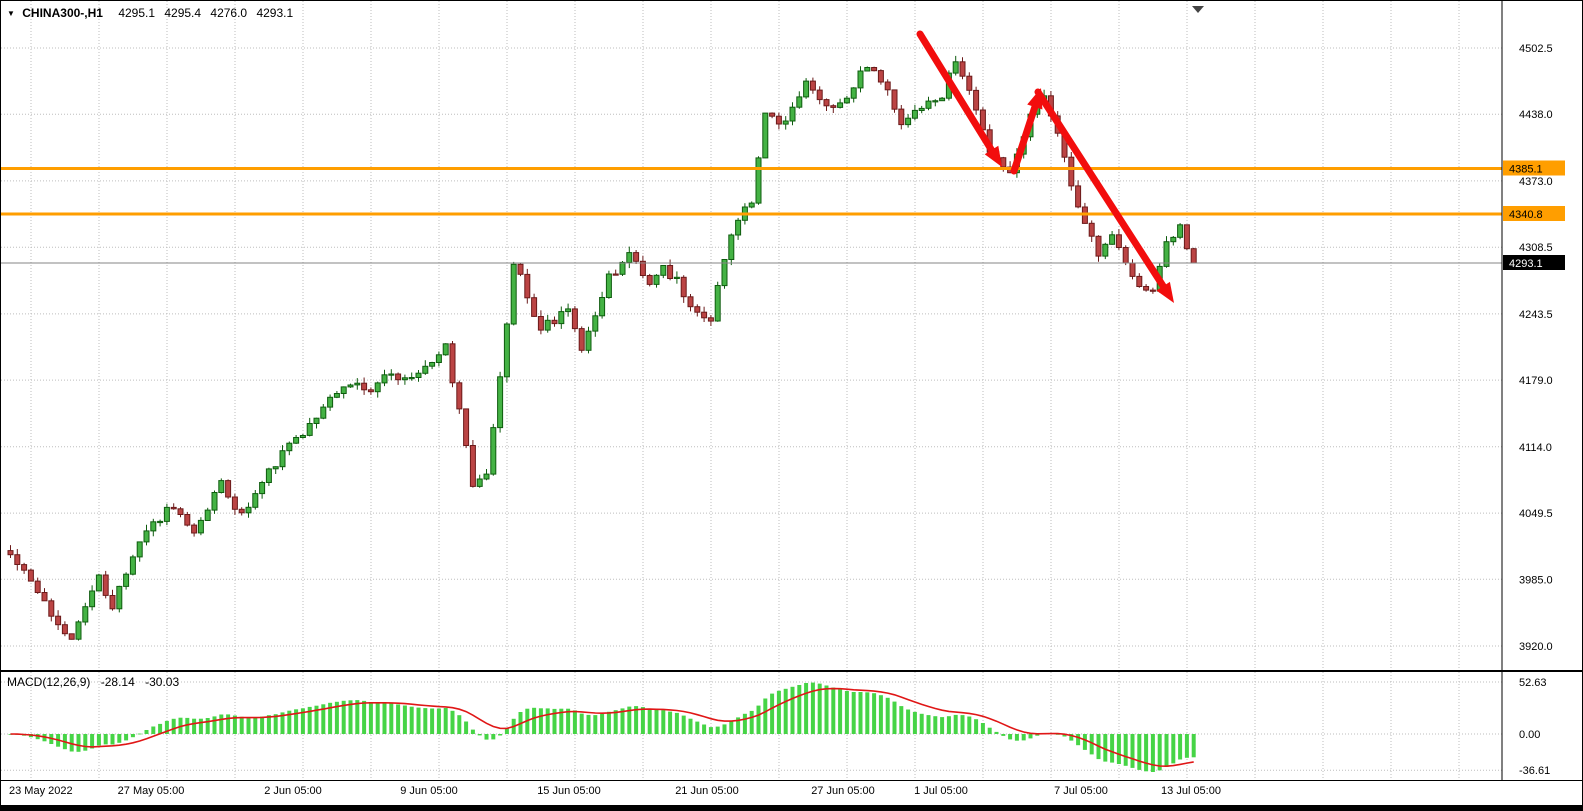 The width and height of the screenshot is (1583, 811). I want to click on trend-arrows, so click(1045, 166).